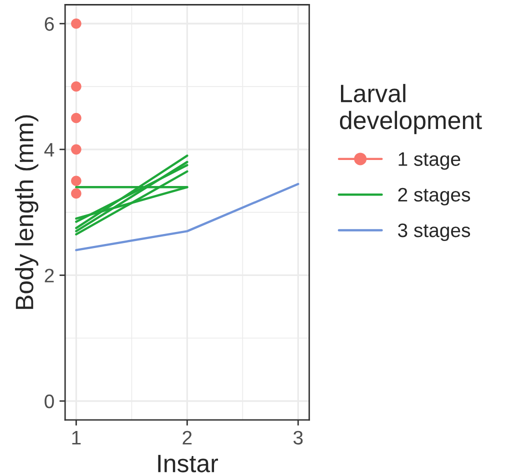  Describe the element at coordinates (49, 275) in the screenshot. I see `y-tick-label: 2` at that location.